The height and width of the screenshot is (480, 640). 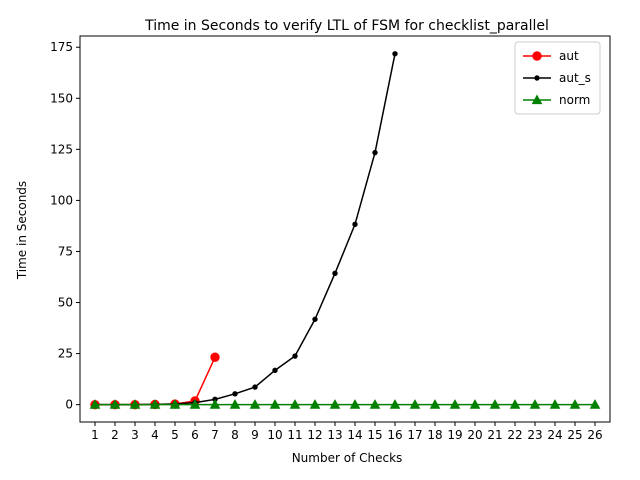 I want to click on x-tick-label: 7, so click(x=215, y=435).